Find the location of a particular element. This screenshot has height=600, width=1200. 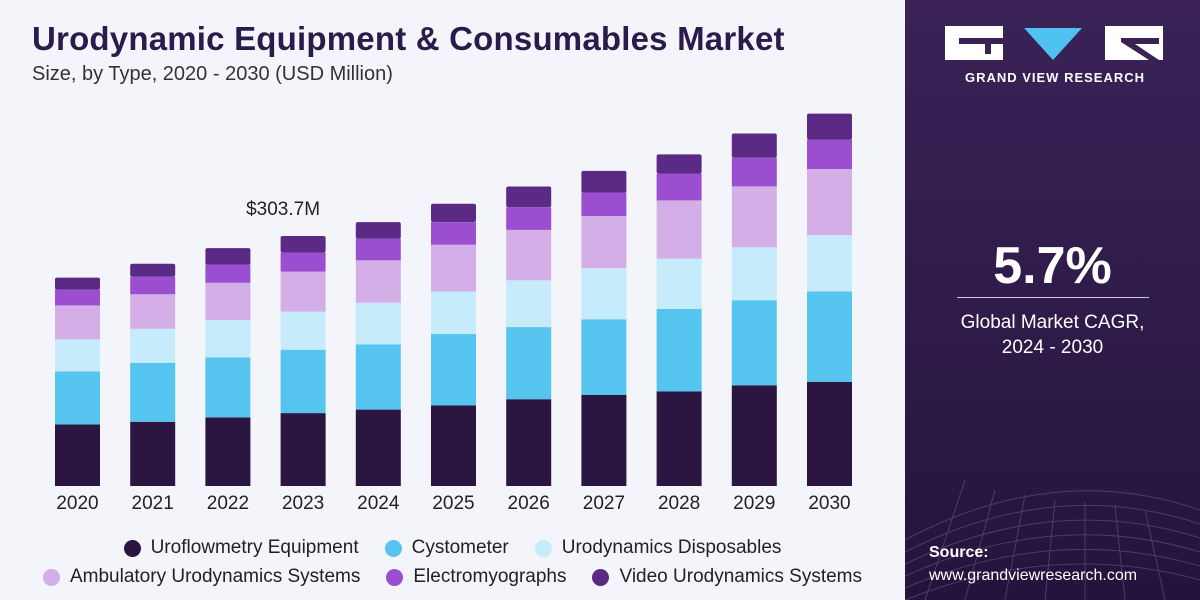

bar-segment-2022-electromyographs is located at coordinates (228, 273).